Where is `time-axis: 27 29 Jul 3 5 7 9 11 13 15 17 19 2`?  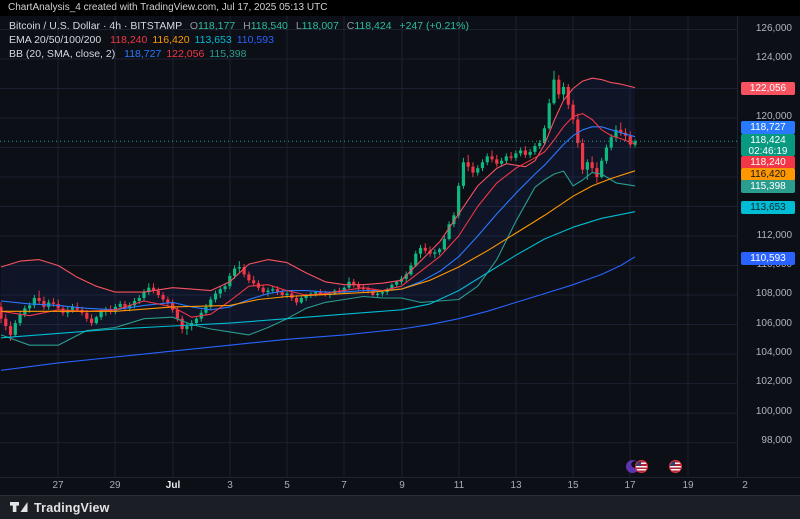 time-axis: 27 29 Jul 3 5 7 9 11 13 15 17 19 2 is located at coordinates (400, 486).